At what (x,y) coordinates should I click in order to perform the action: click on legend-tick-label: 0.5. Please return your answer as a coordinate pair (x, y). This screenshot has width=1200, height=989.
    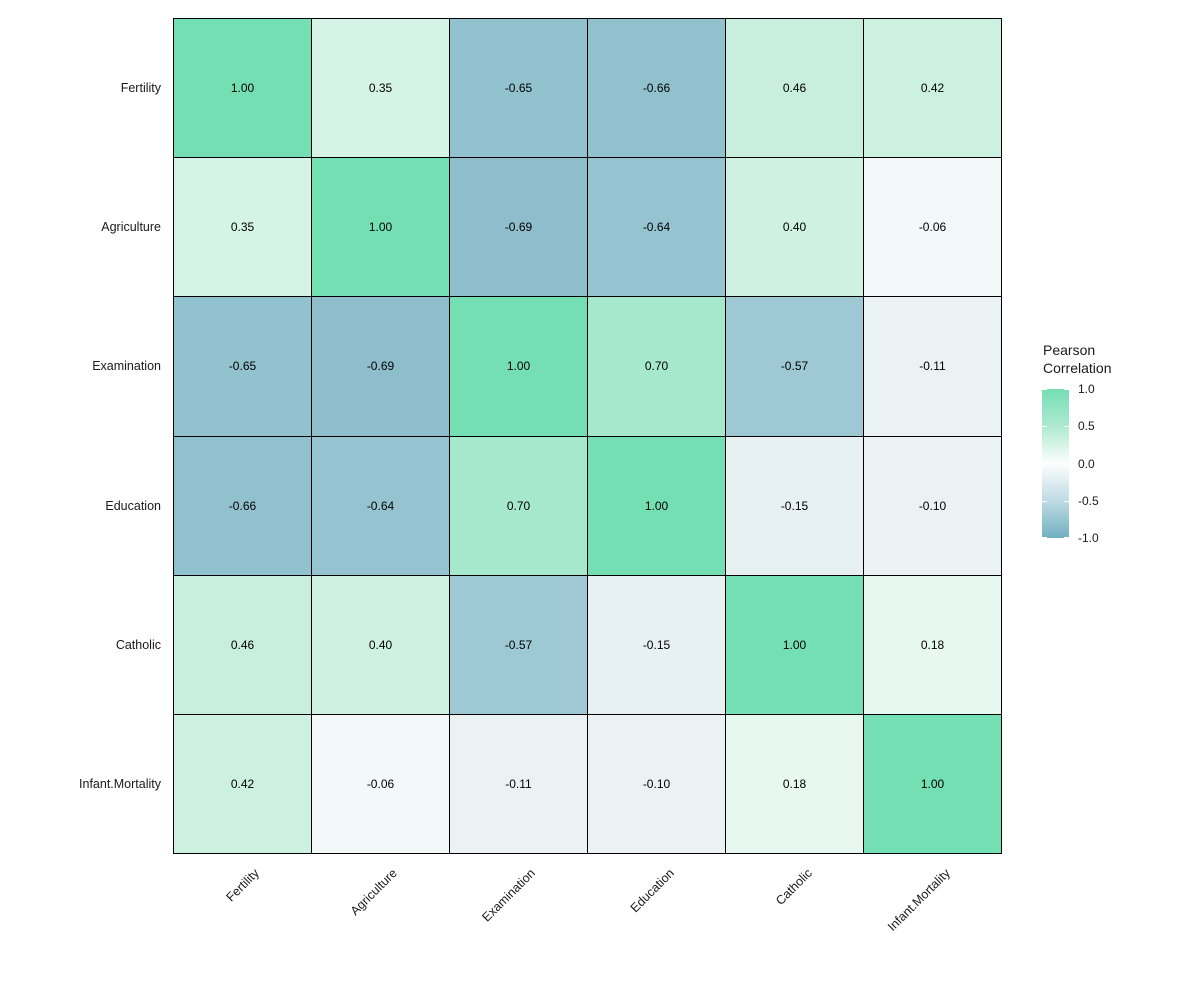
    Looking at the image, I should click on (1086, 426).